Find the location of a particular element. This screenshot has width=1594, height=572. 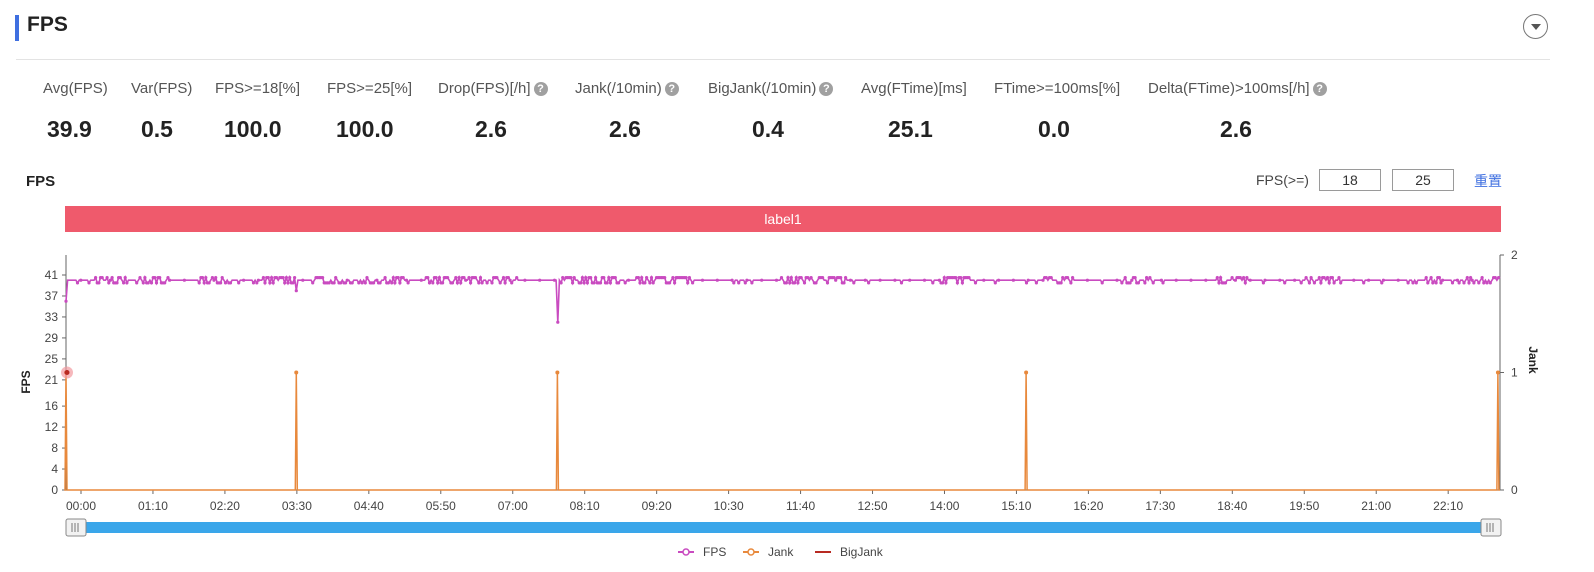

metric-label: FTime>=100ms[%] is located at coordinates (1057, 88).